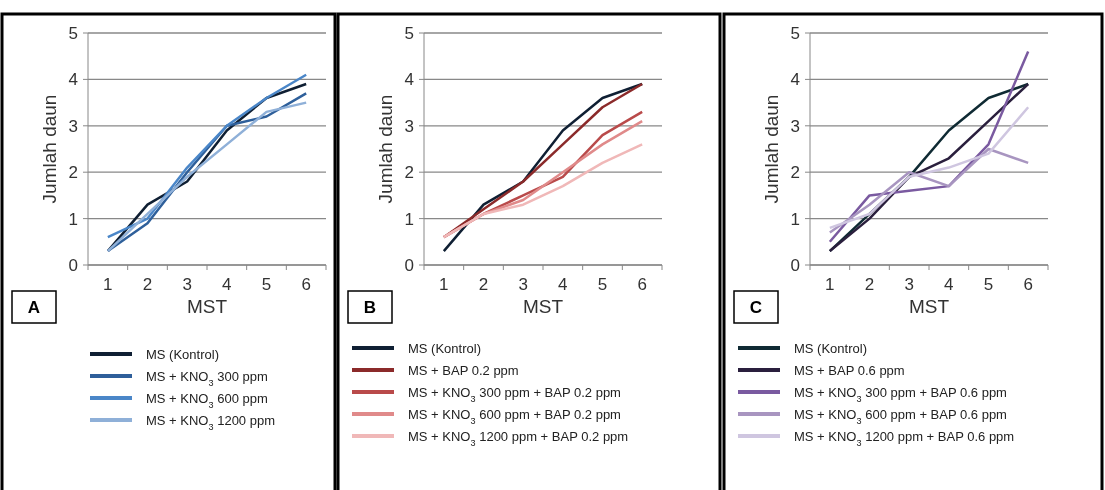 The width and height of the screenshot is (1105, 490). I want to click on text: C, so click(756, 307).